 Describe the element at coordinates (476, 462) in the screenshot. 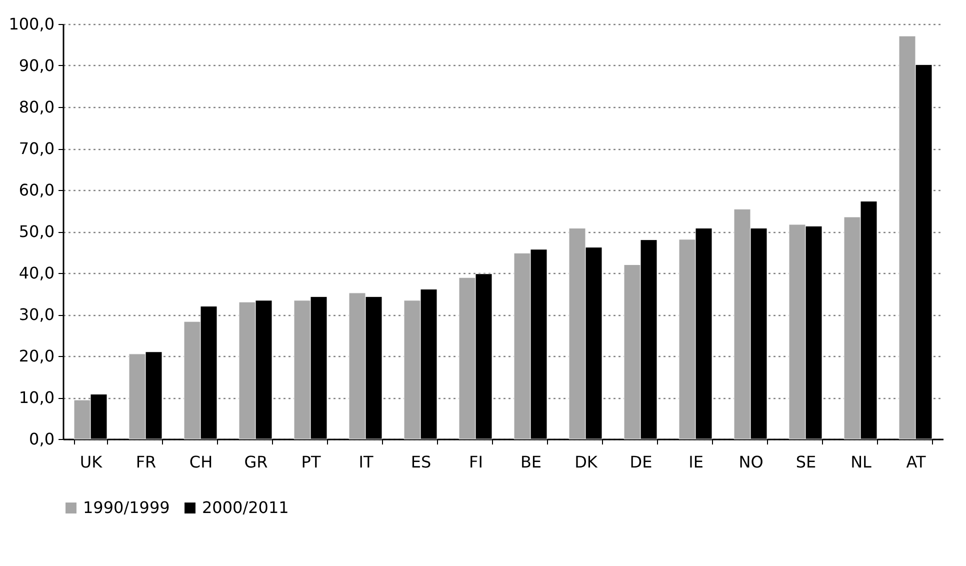

I see `x-tick-label: FI` at that location.